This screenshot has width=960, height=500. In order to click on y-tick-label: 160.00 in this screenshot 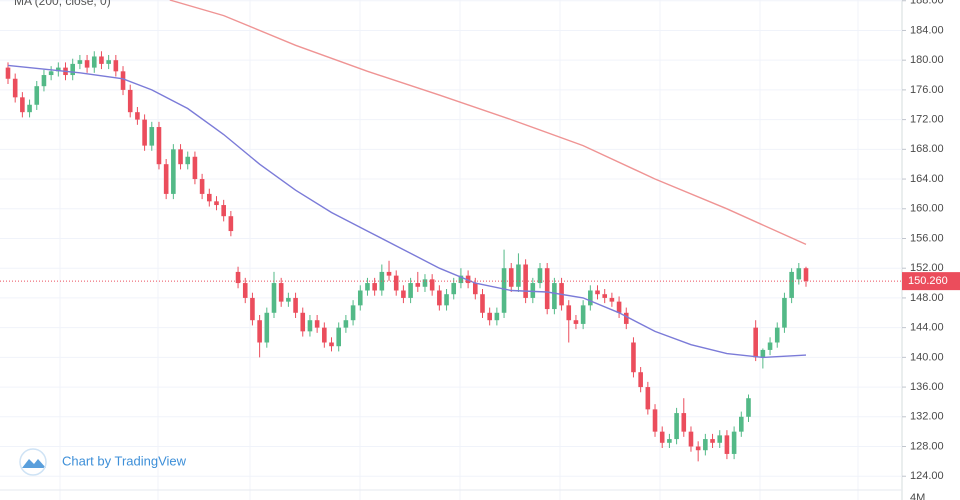, I will do `click(927, 209)`.